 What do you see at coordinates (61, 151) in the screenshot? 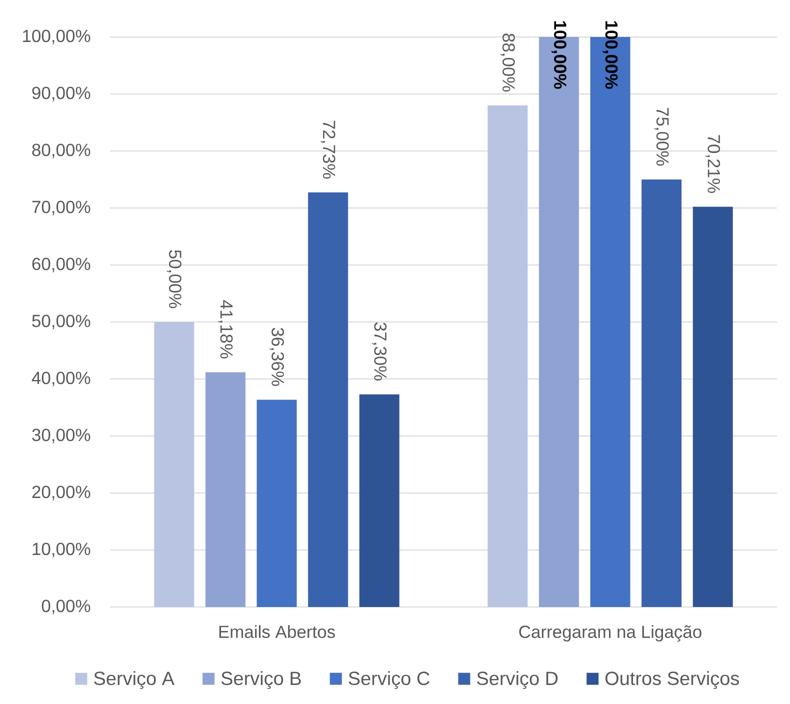
I see `y-tick-label: 80,00%` at bounding box center [61, 151].